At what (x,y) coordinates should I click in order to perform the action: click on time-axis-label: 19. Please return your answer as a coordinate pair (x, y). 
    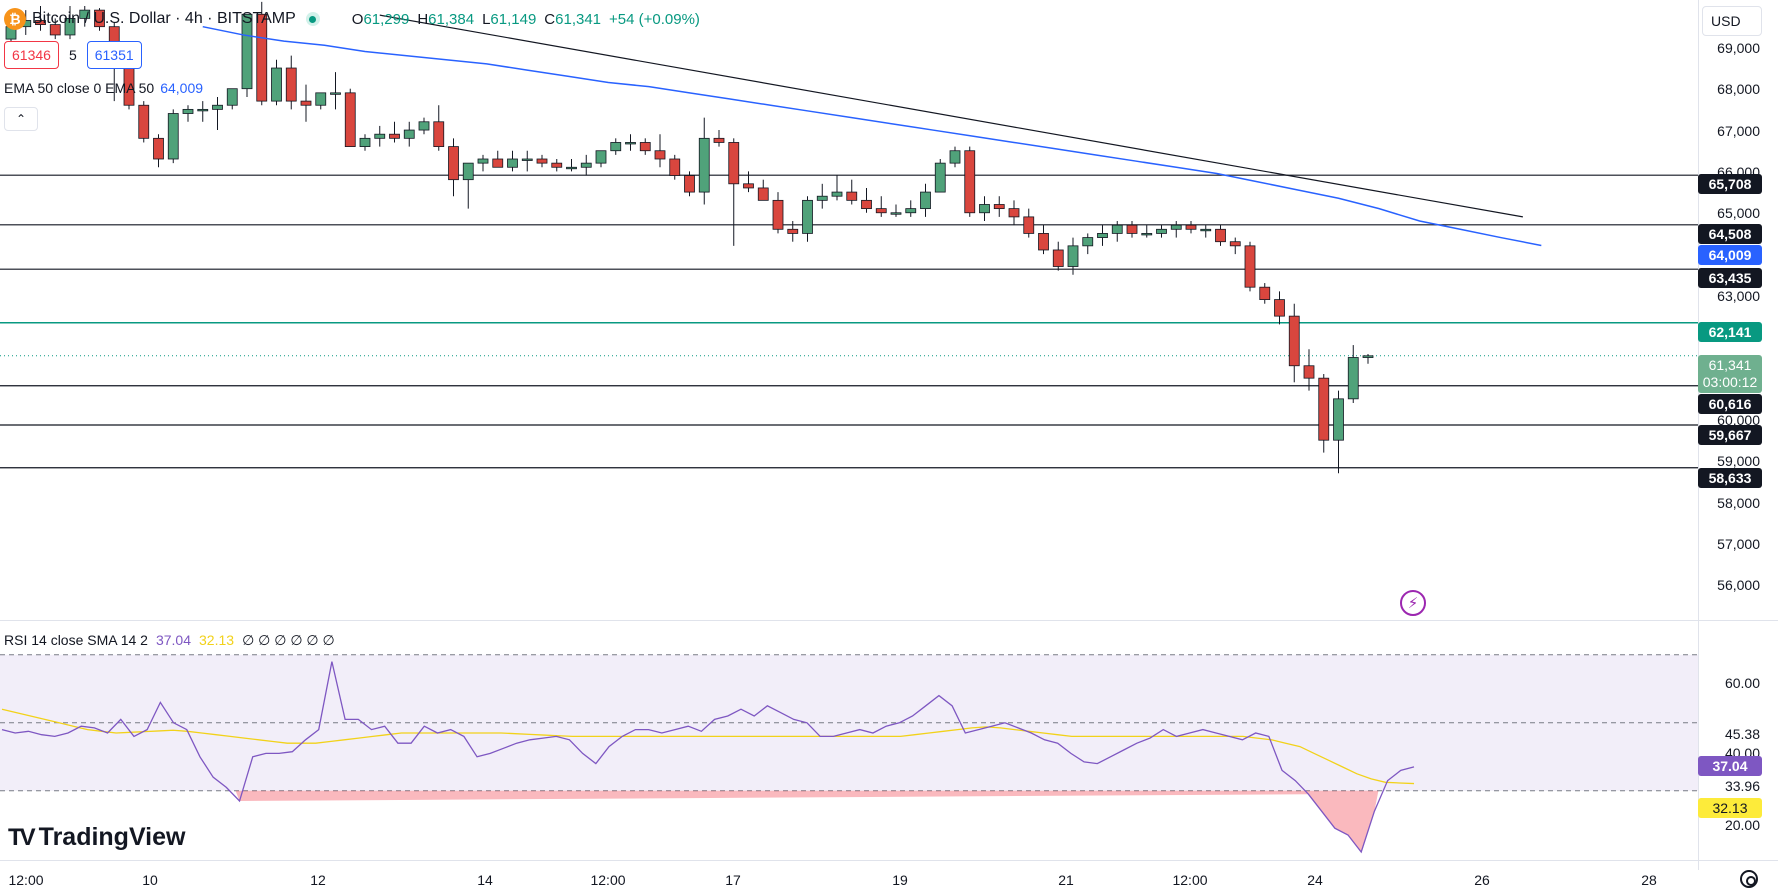
    Looking at the image, I should click on (900, 880).